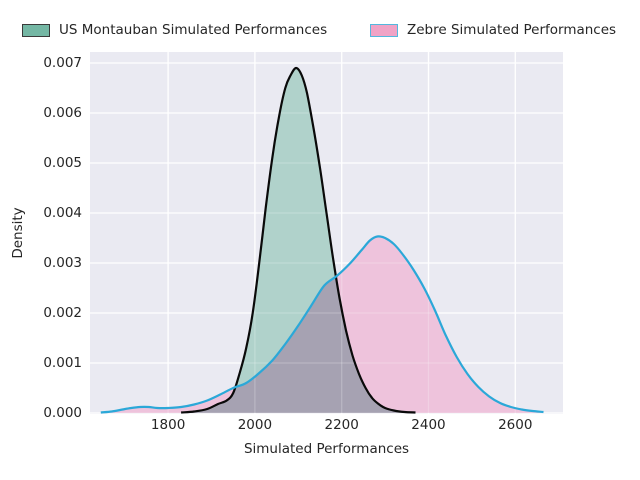 The height and width of the screenshot is (480, 640). Describe the element at coordinates (193, 30) in the screenshot. I see `legend-label-us-montauban: US Montauban Simulated Performances` at that location.